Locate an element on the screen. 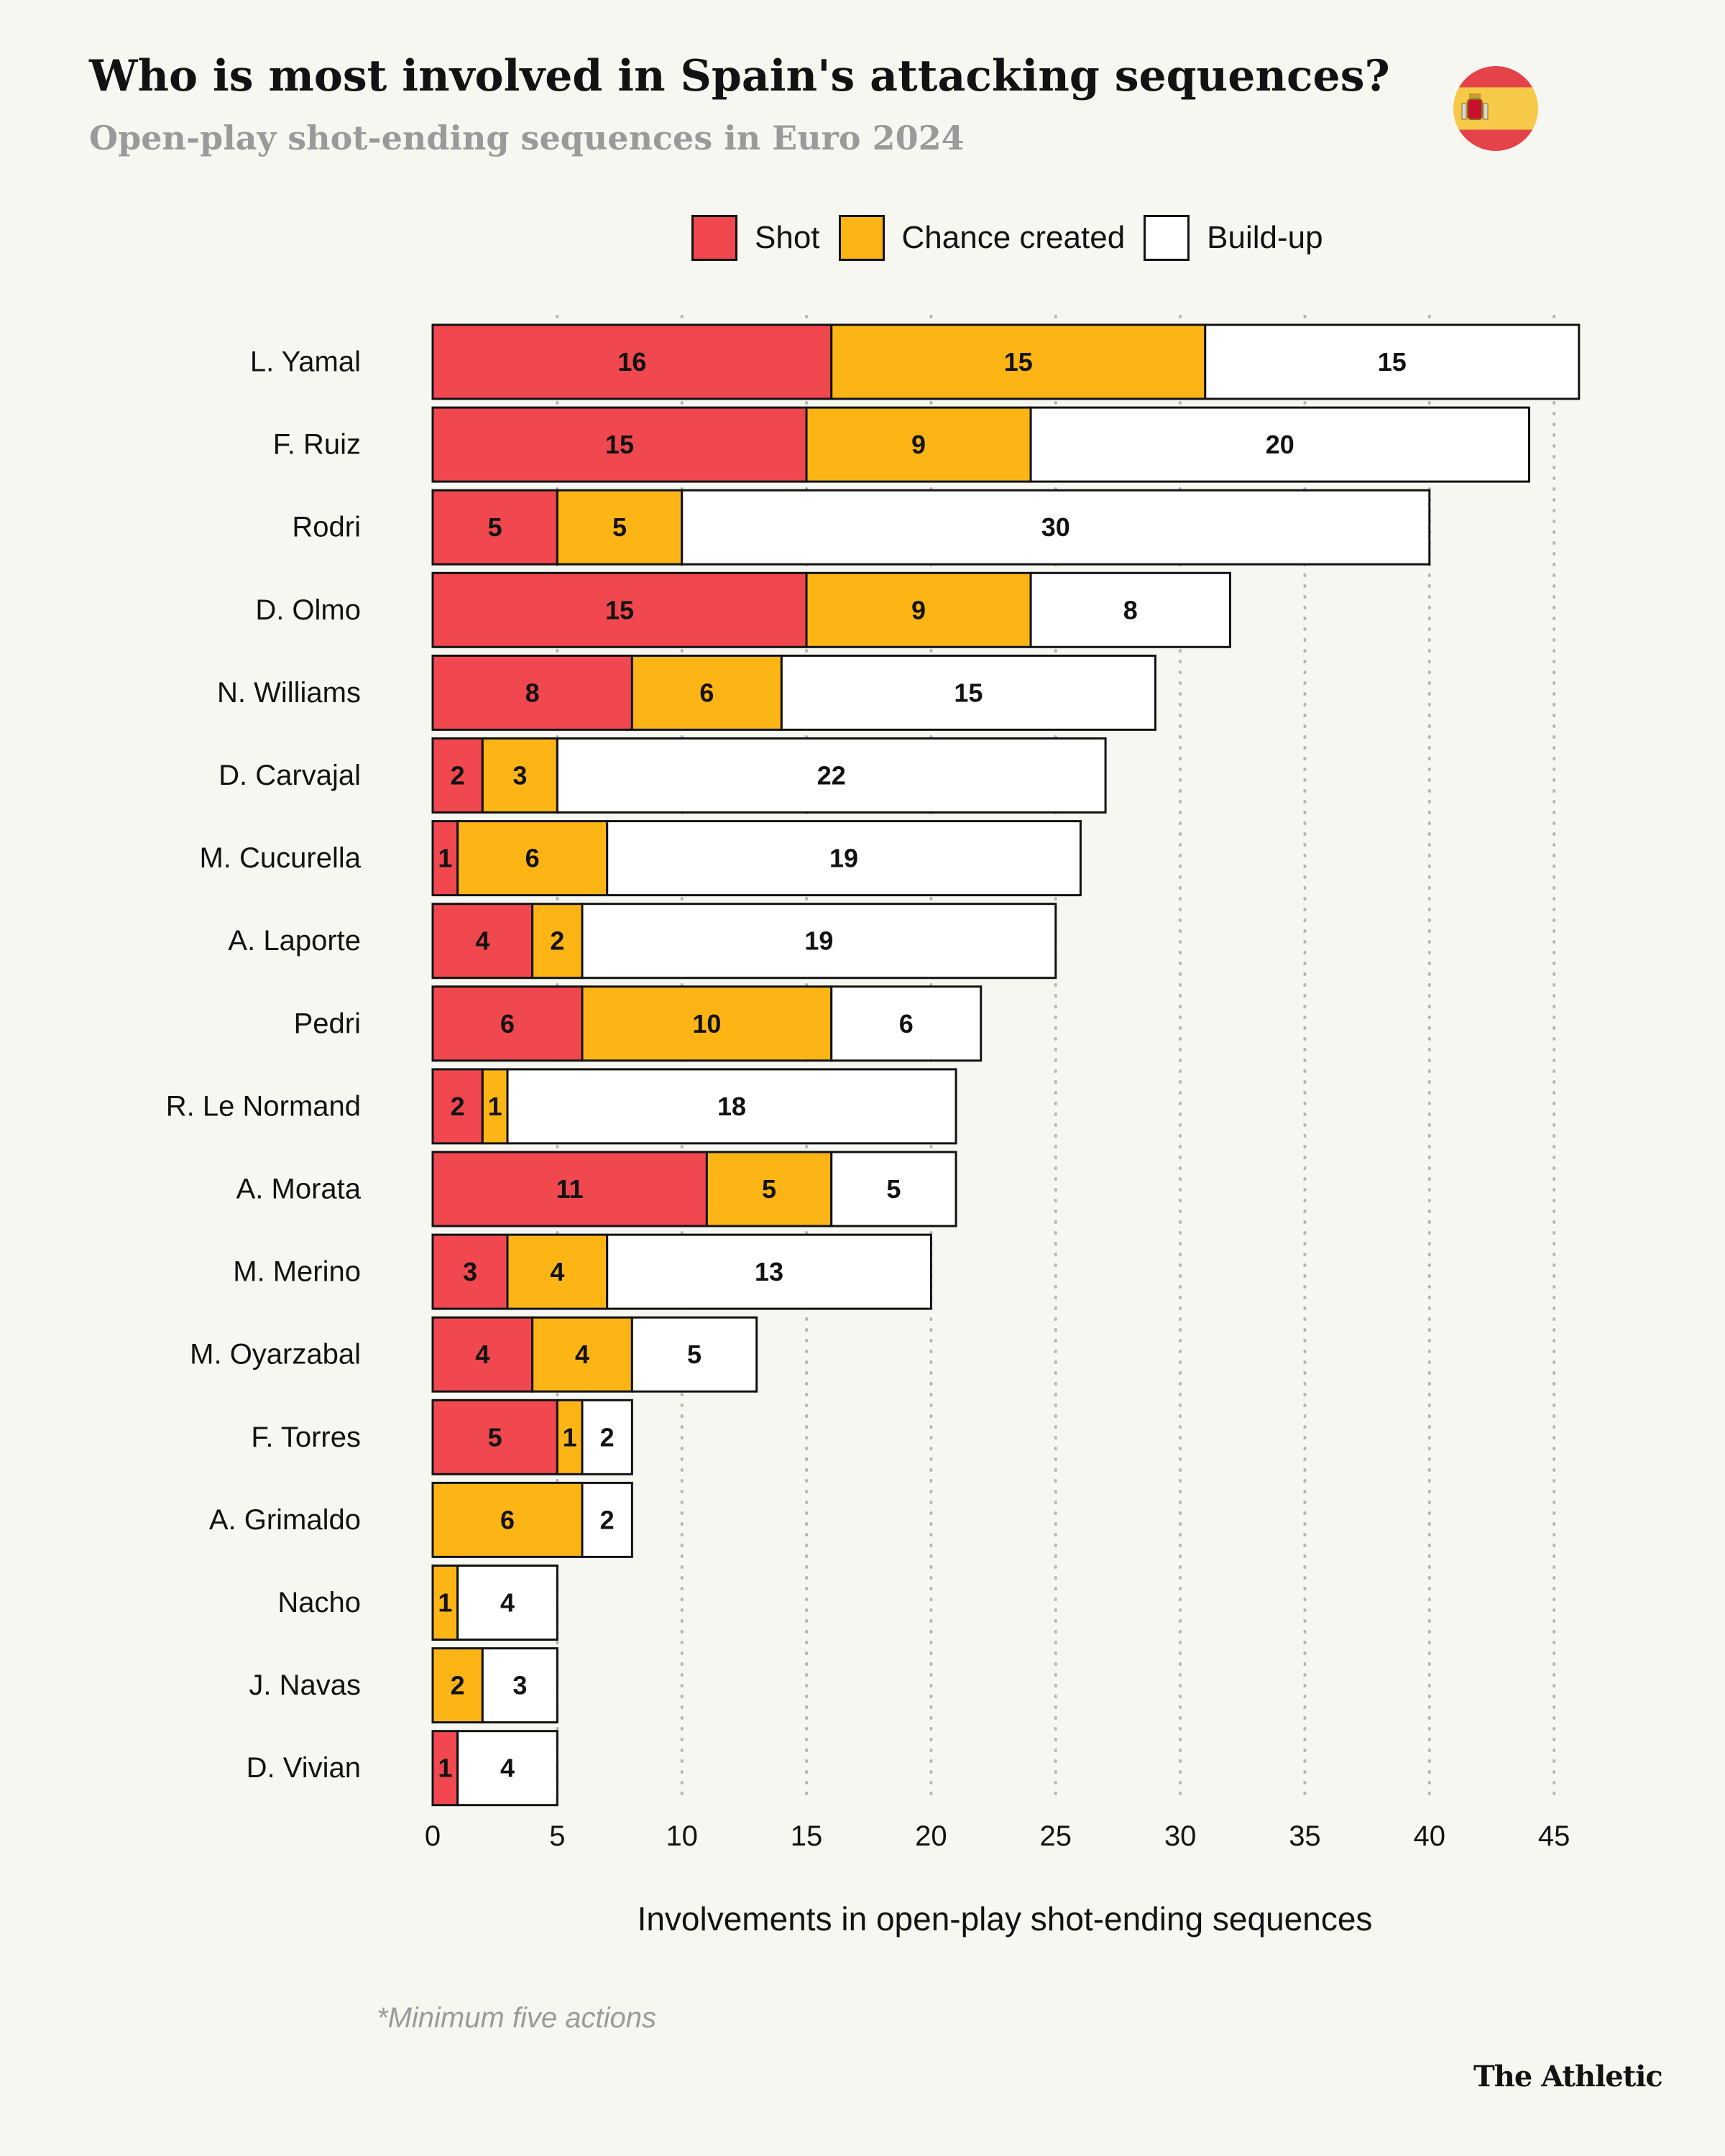 The image size is (1725, 2156). category-label-f-torres: F. Torres is located at coordinates (306, 1437).